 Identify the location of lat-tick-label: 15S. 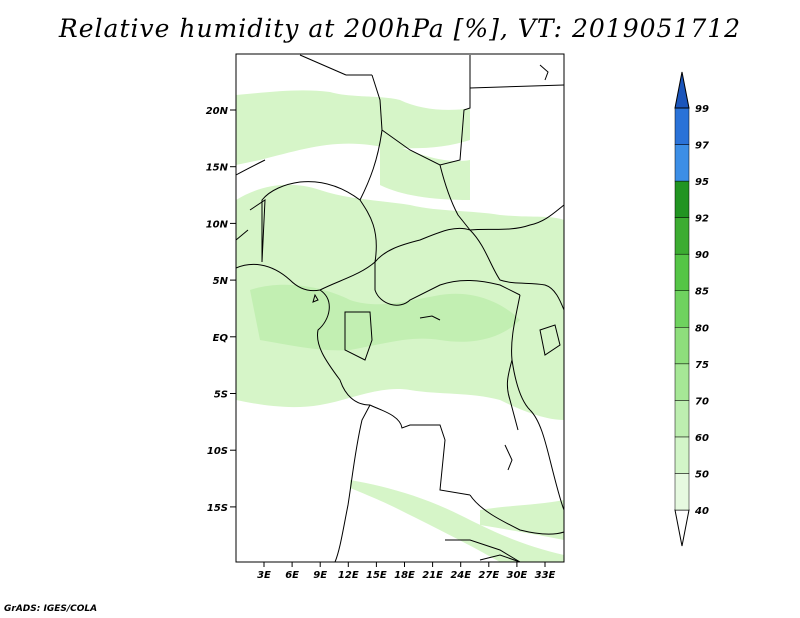
(217, 508).